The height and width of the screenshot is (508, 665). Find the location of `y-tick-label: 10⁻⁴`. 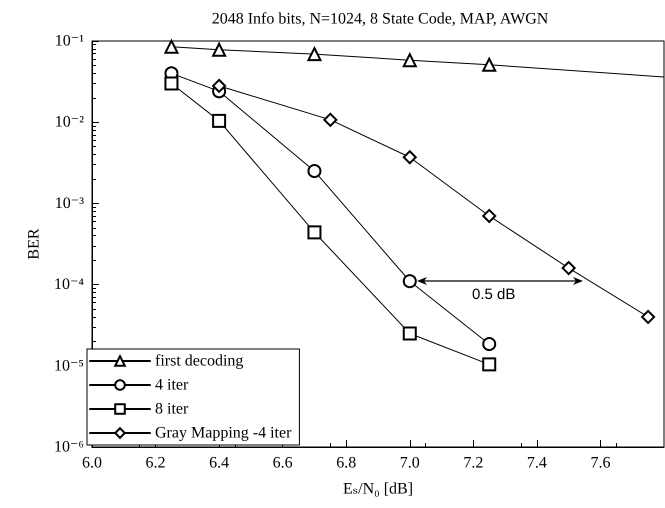

y-tick-label: 10⁻⁴ is located at coordinates (69, 285).